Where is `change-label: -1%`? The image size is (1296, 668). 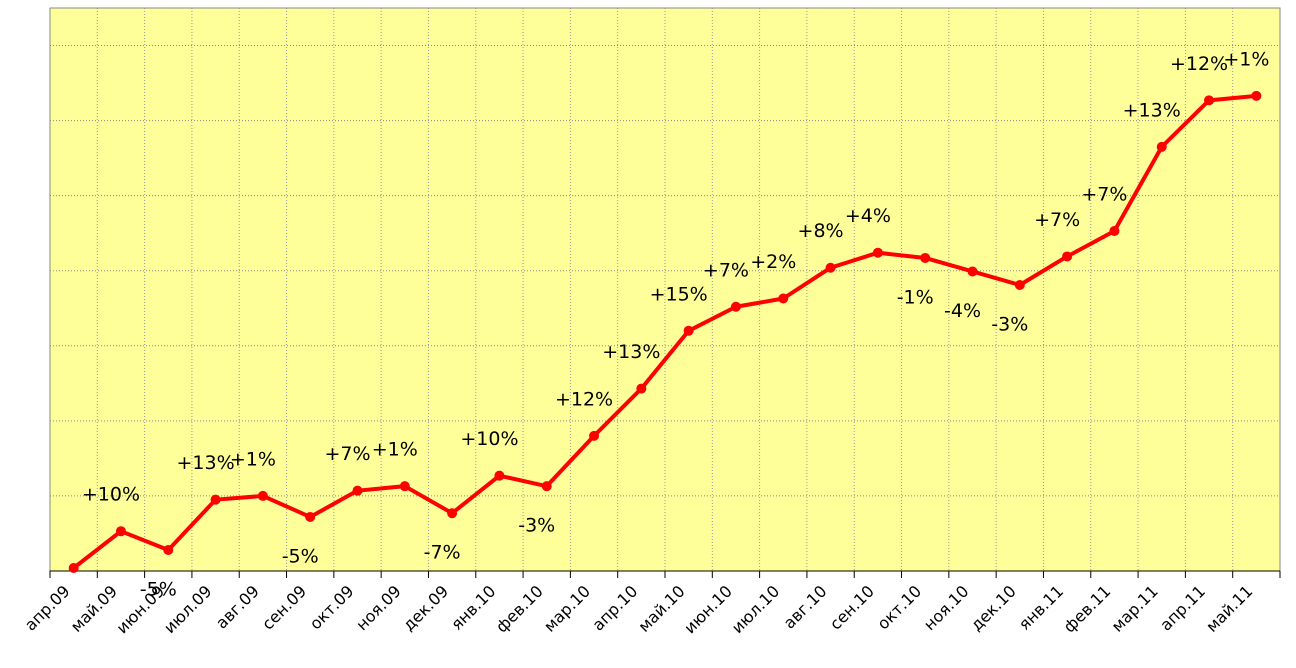 change-label: -1% is located at coordinates (915, 297).